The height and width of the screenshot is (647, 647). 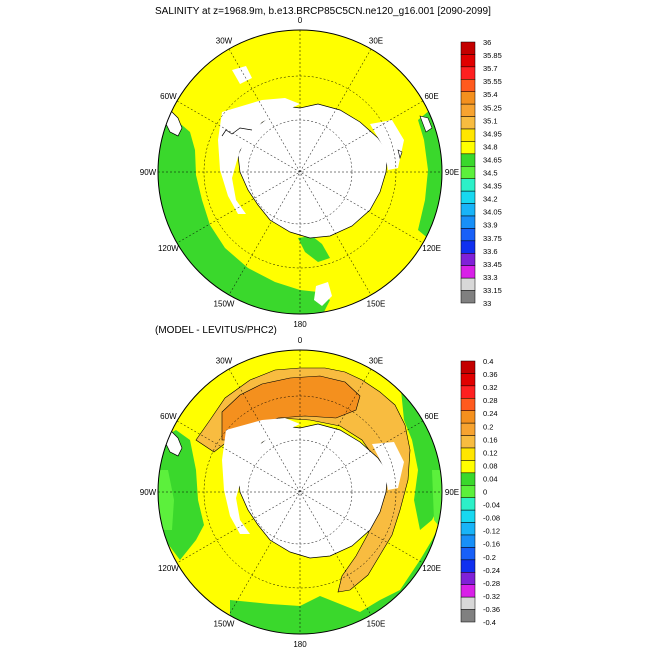 What do you see at coordinates (488, 361) in the screenshot?
I see `colorbar-label: 0.4` at bounding box center [488, 361].